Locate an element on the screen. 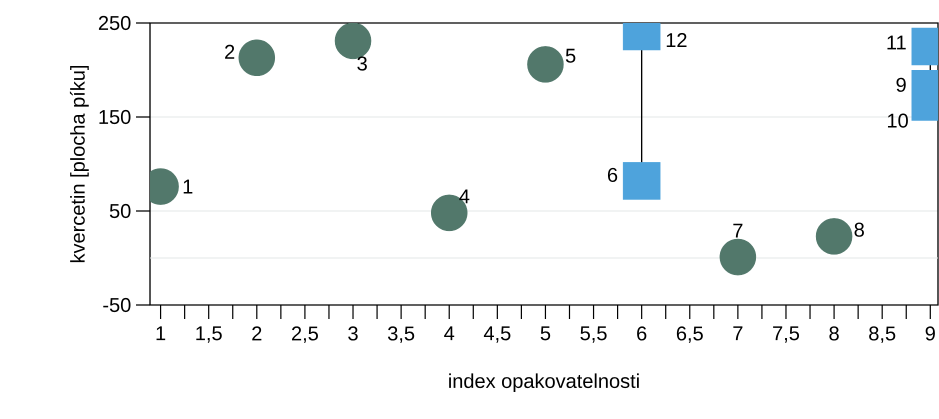  x-tick-label: 1 is located at coordinates (161, 333).